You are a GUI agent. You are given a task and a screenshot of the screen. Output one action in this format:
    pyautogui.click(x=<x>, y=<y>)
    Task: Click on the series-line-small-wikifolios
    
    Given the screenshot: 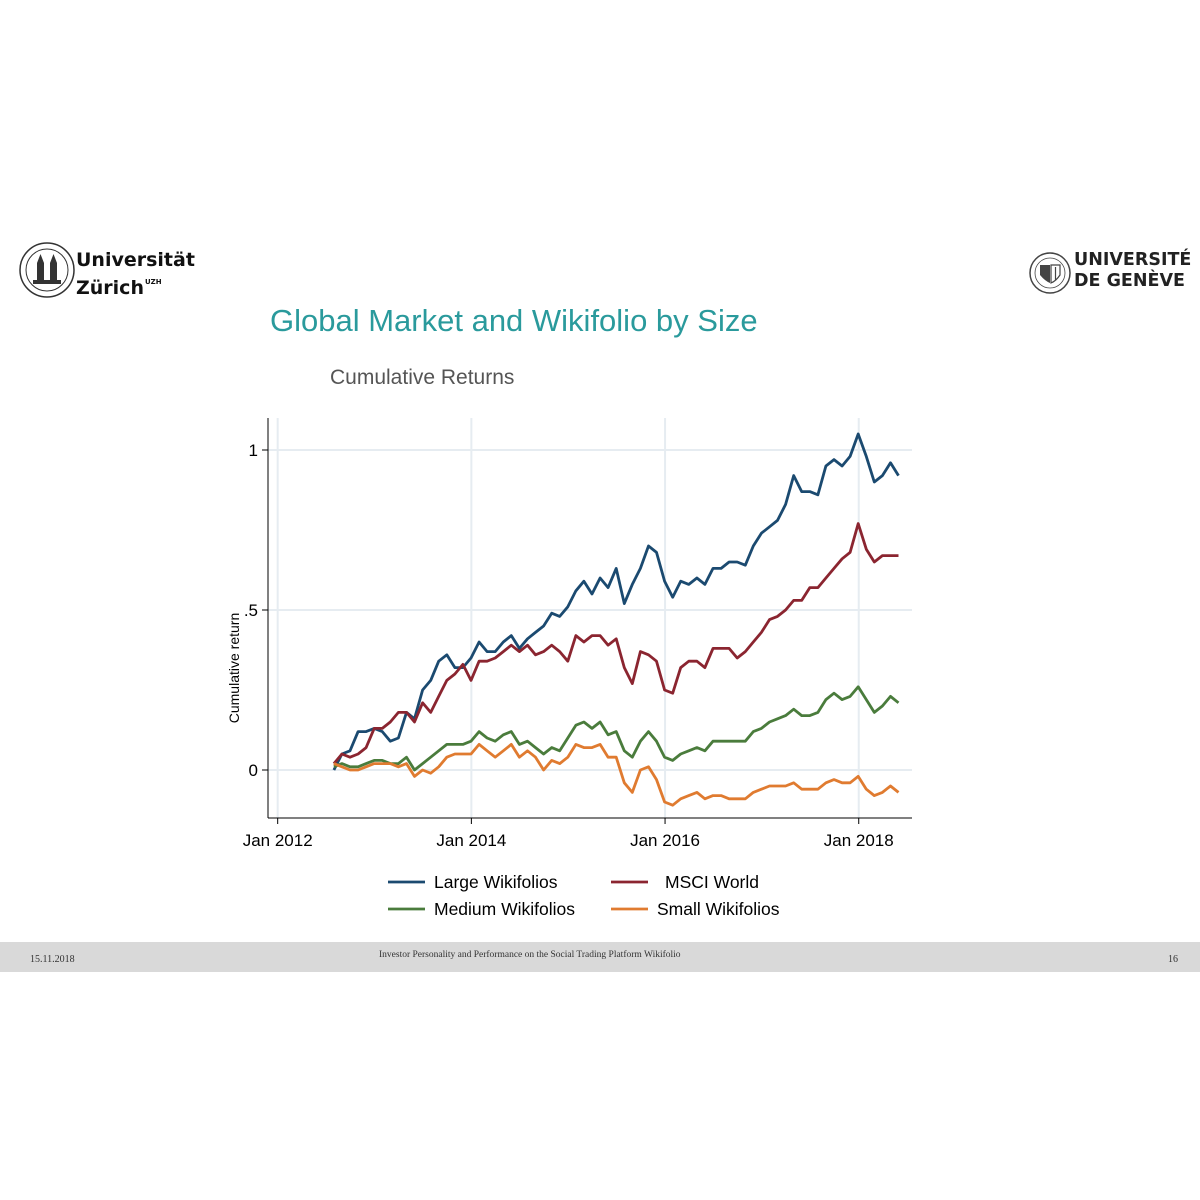 What is the action you would take?
    pyautogui.click(x=616, y=775)
    